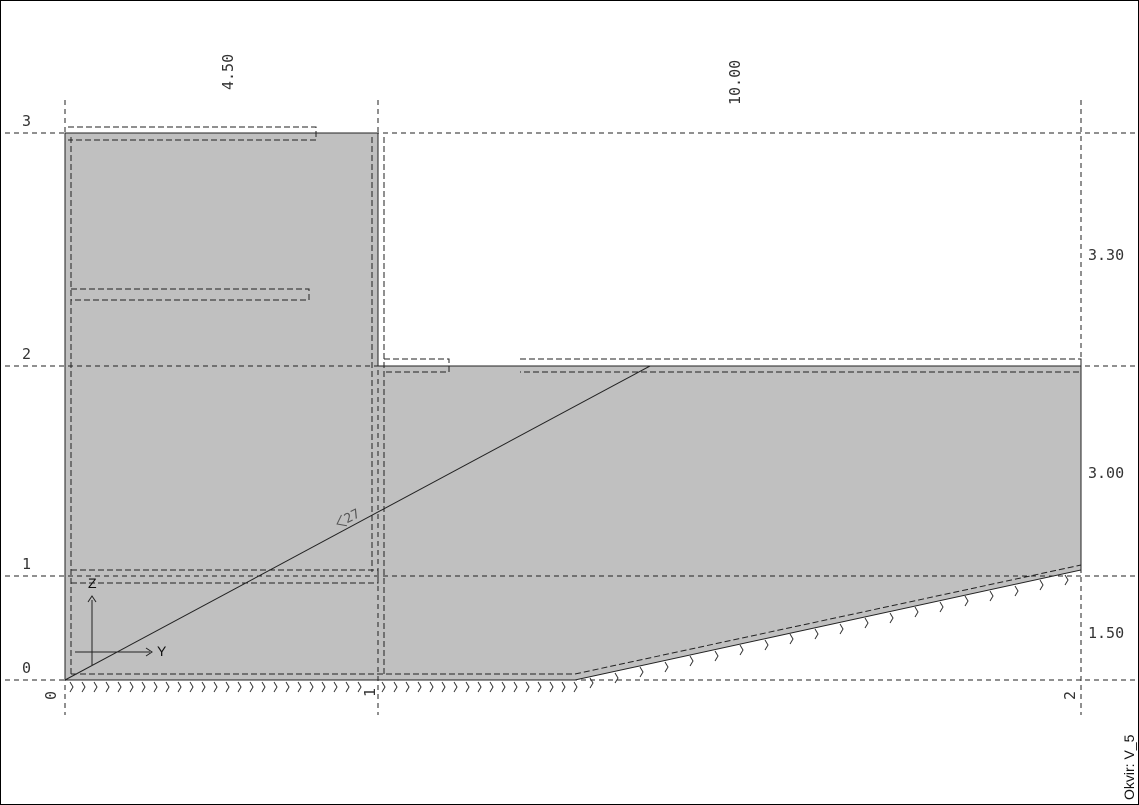  What do you see at coordinates (26, 121) in the screenshot?
I see `level-label-3: 3` at bounding box center [26, 121].